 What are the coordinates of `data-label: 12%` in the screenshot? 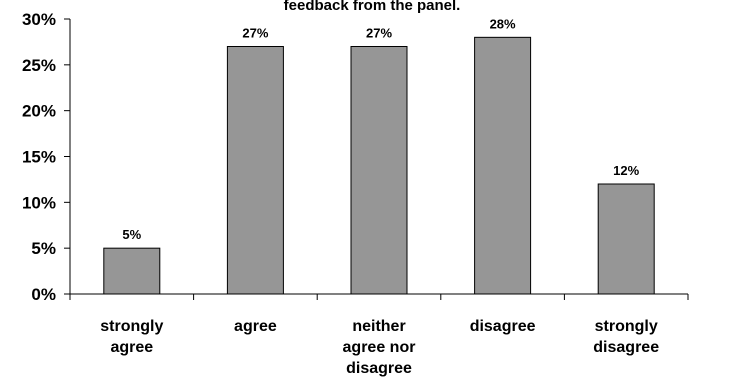 It's located at (626, 170).